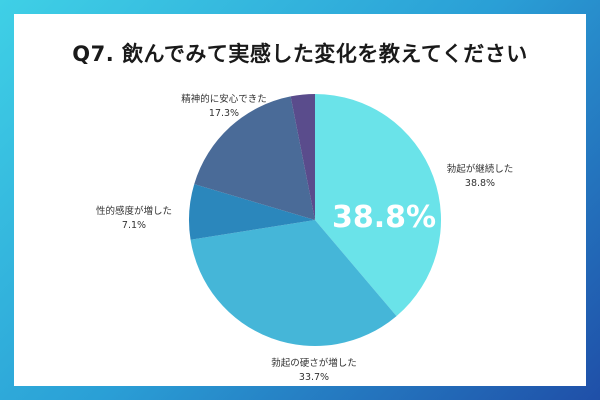  I want to click on slice-value-2: 7.1%, so click(134, 225).